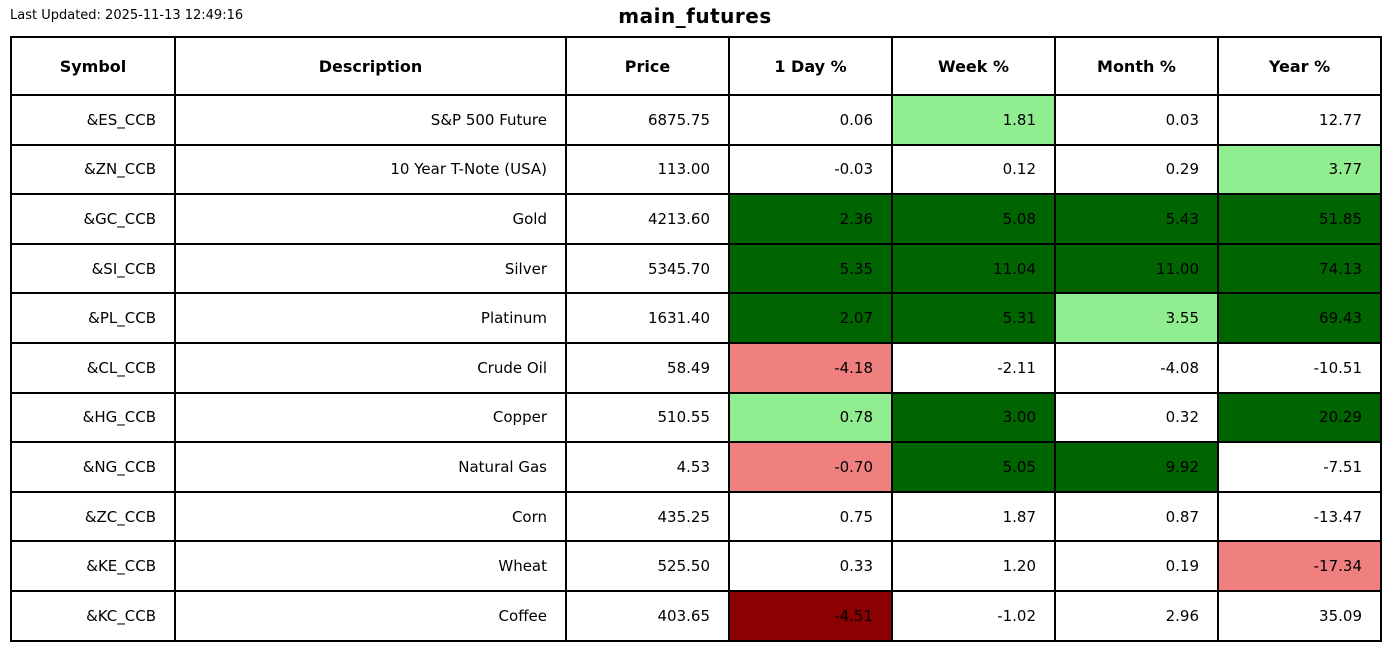 This screenshot has height=650, width=1390. What do you see at coordinates (1299, 516) in the screenshot?
I see `year-pct-cell: -13.47` at bounding box center [1299, 516].